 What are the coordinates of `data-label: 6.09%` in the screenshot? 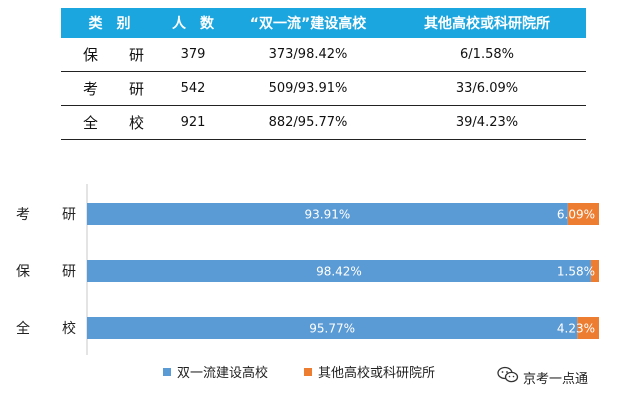 It's located at (576, 215).